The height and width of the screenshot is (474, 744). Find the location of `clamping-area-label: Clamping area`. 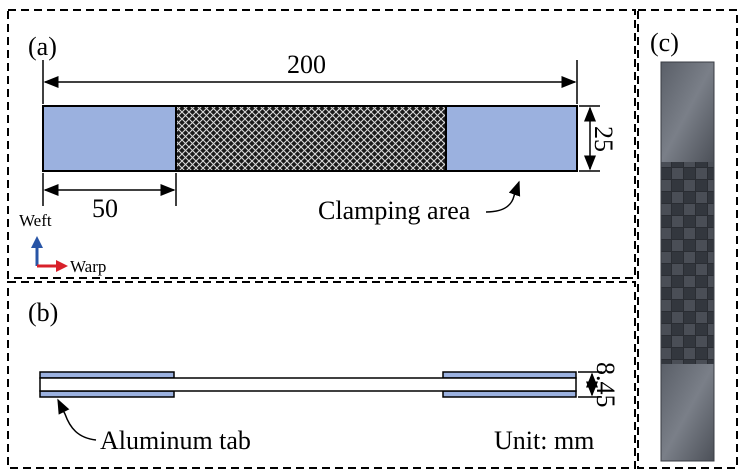

clamping-area-label: Clamping area is located at coordinates (394, 210).